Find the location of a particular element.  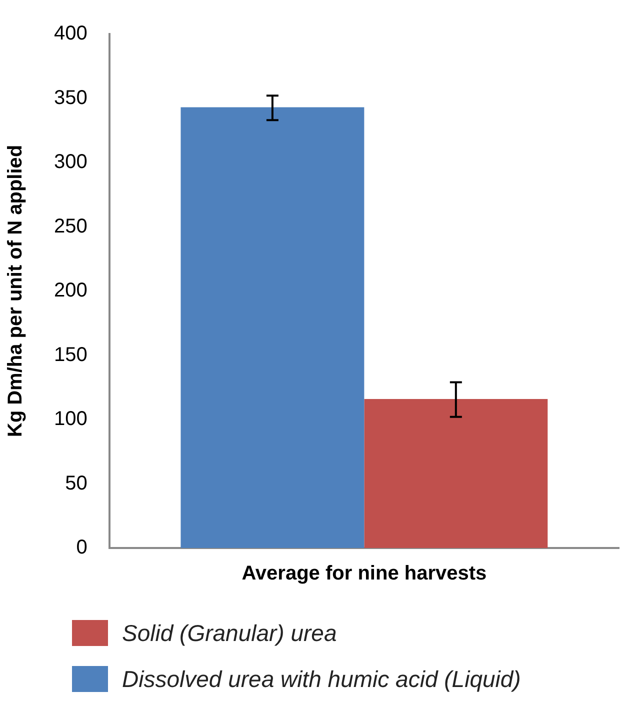

y-tick-label: 100 is located at coordinates (71, 419).